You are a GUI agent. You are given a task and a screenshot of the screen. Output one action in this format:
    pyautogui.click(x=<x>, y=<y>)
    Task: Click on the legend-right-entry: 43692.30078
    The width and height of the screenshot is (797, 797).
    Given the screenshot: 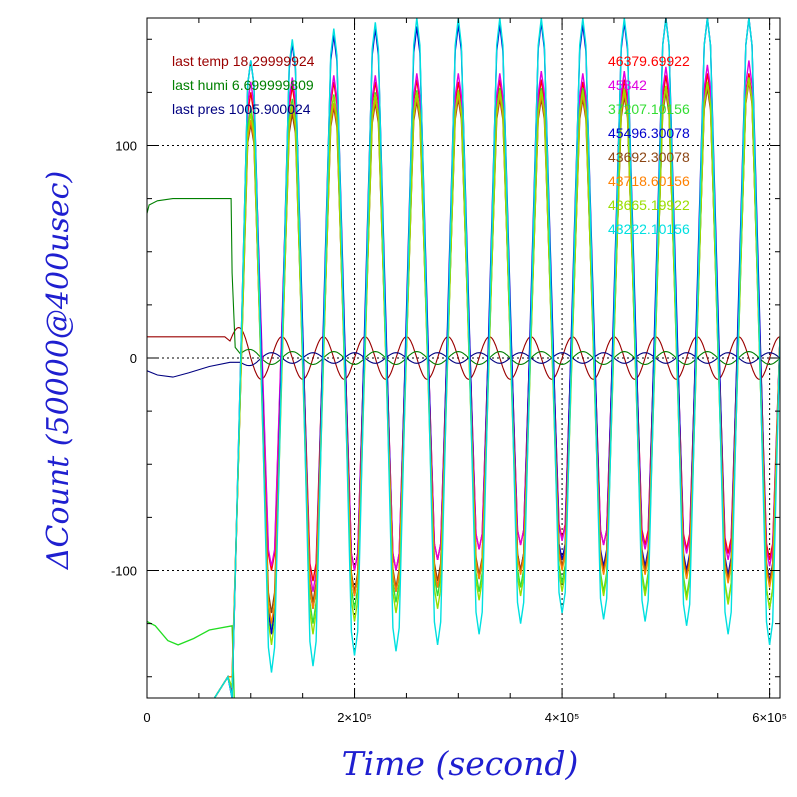 What is the action you would take?
    pyautogui.click(x=649, y=157)
    